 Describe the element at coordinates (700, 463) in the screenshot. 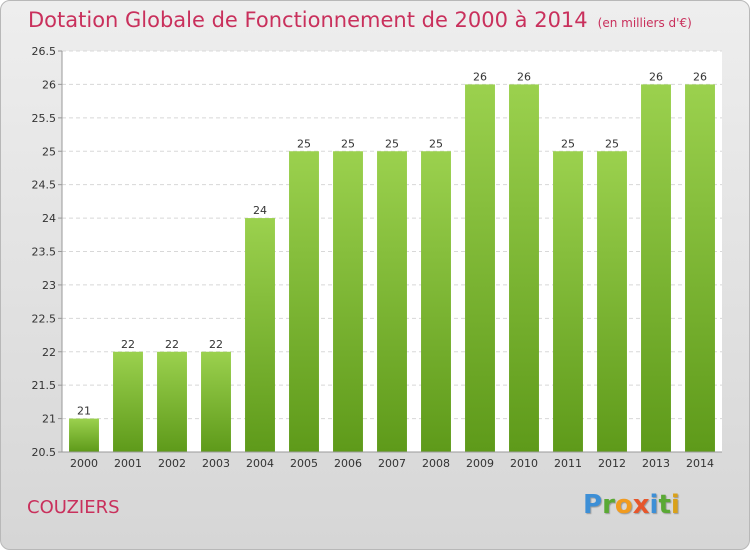

I see `x-tick-label: 2014` at that location.